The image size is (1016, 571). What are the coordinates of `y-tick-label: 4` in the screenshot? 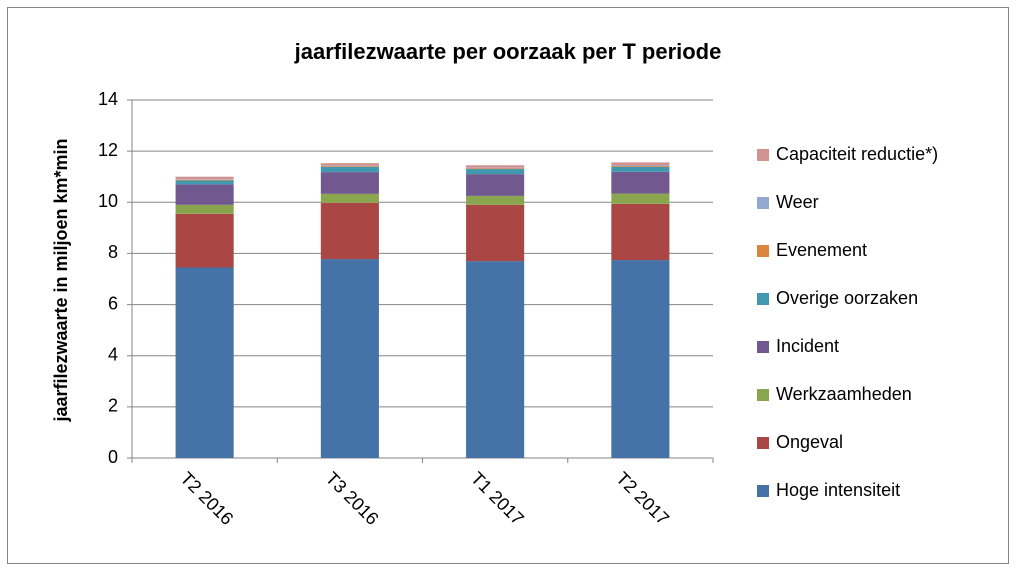 It's located at (113, 354).